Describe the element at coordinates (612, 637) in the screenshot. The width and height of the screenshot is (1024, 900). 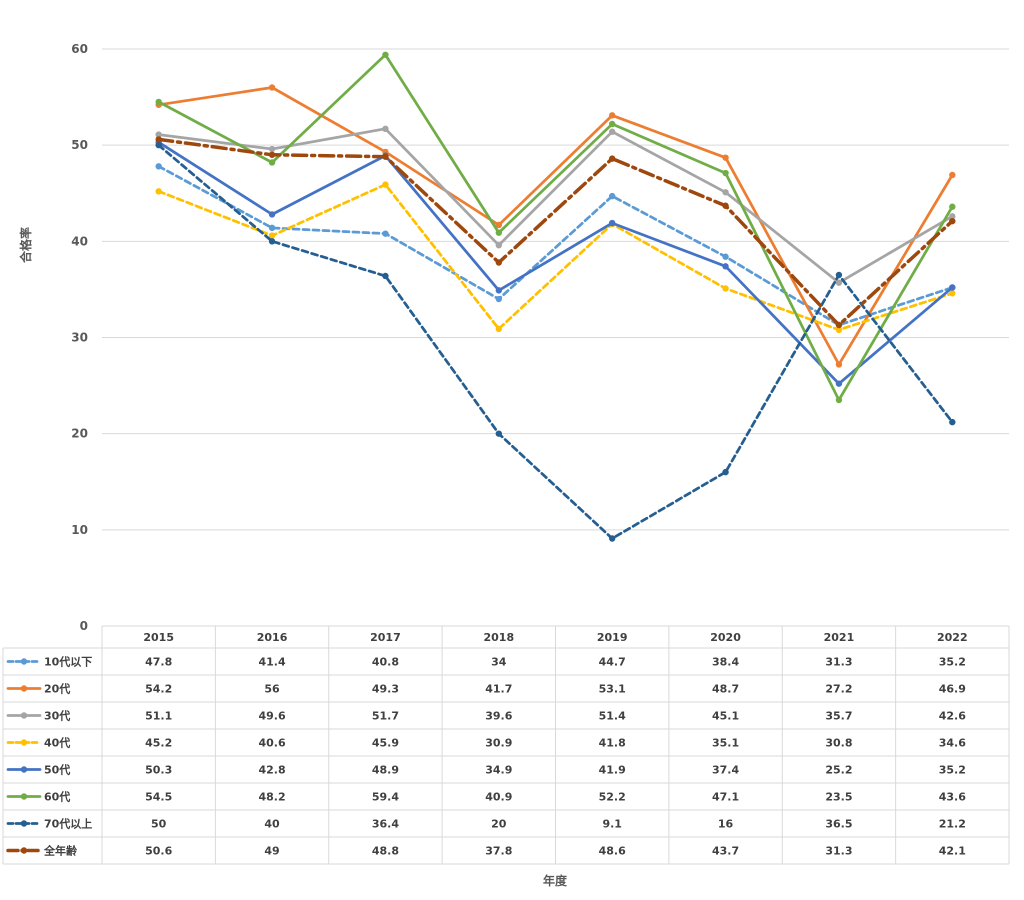
I see `x-tick-label: 2019` at that location.